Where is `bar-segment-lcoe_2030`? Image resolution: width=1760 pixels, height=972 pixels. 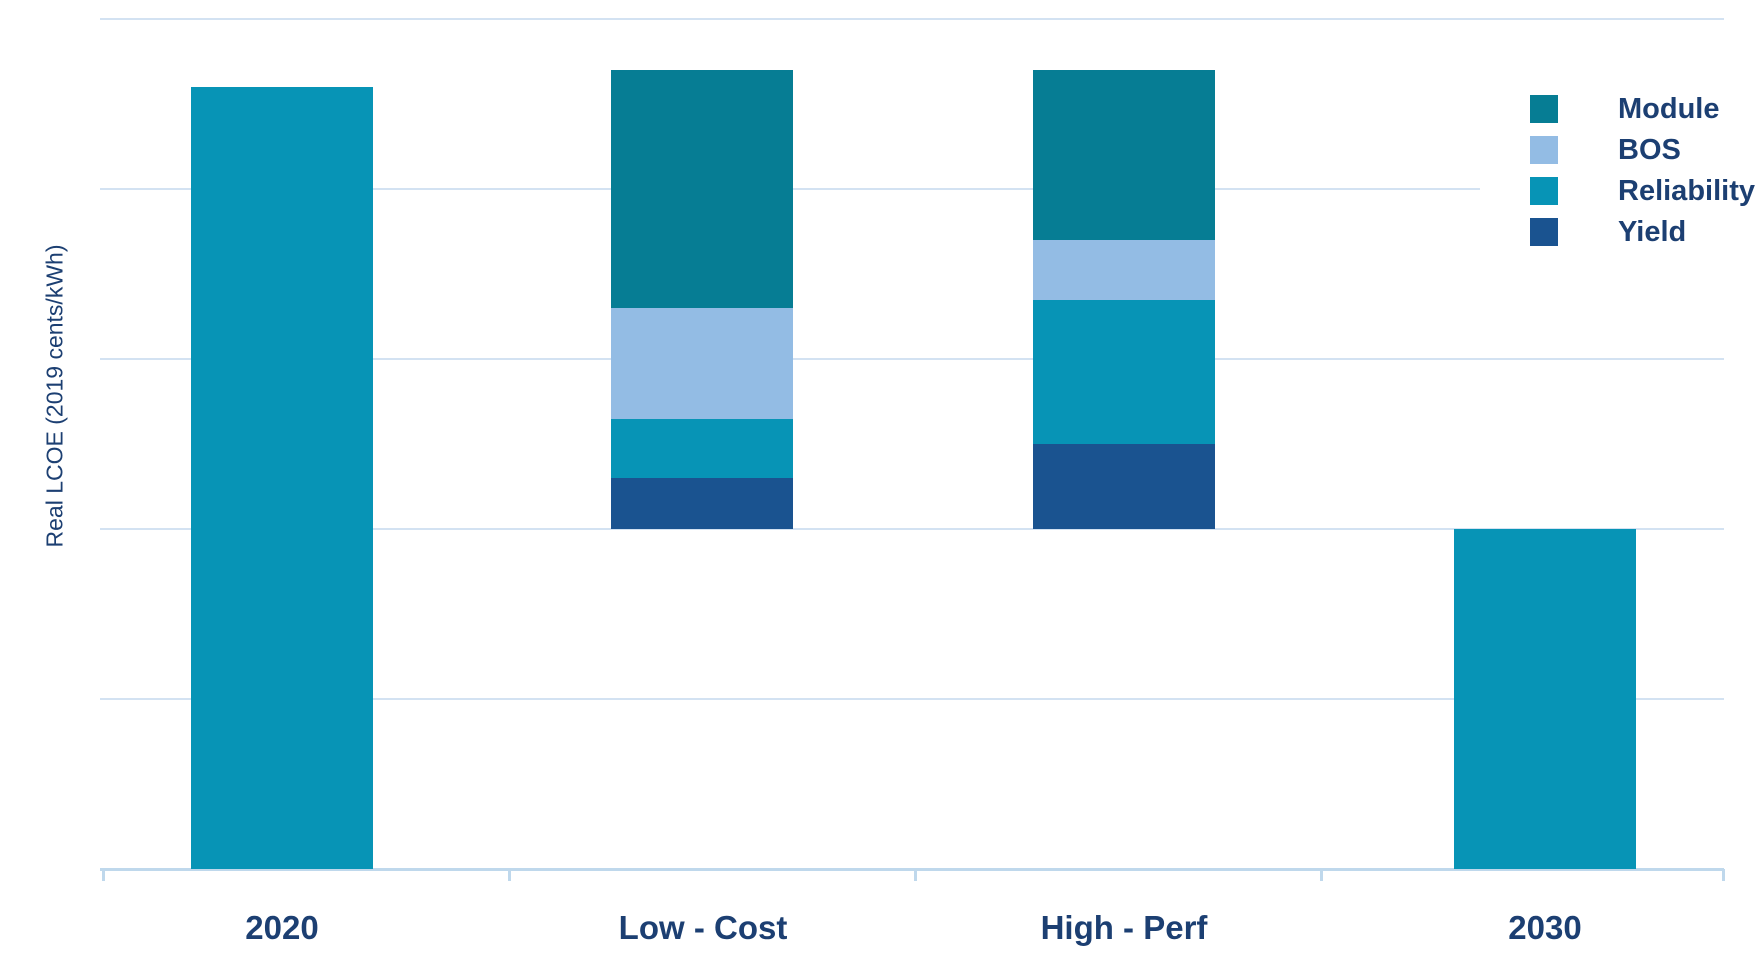
bar-segment-lcoe_2030 is located at coordinates (1545, 699).